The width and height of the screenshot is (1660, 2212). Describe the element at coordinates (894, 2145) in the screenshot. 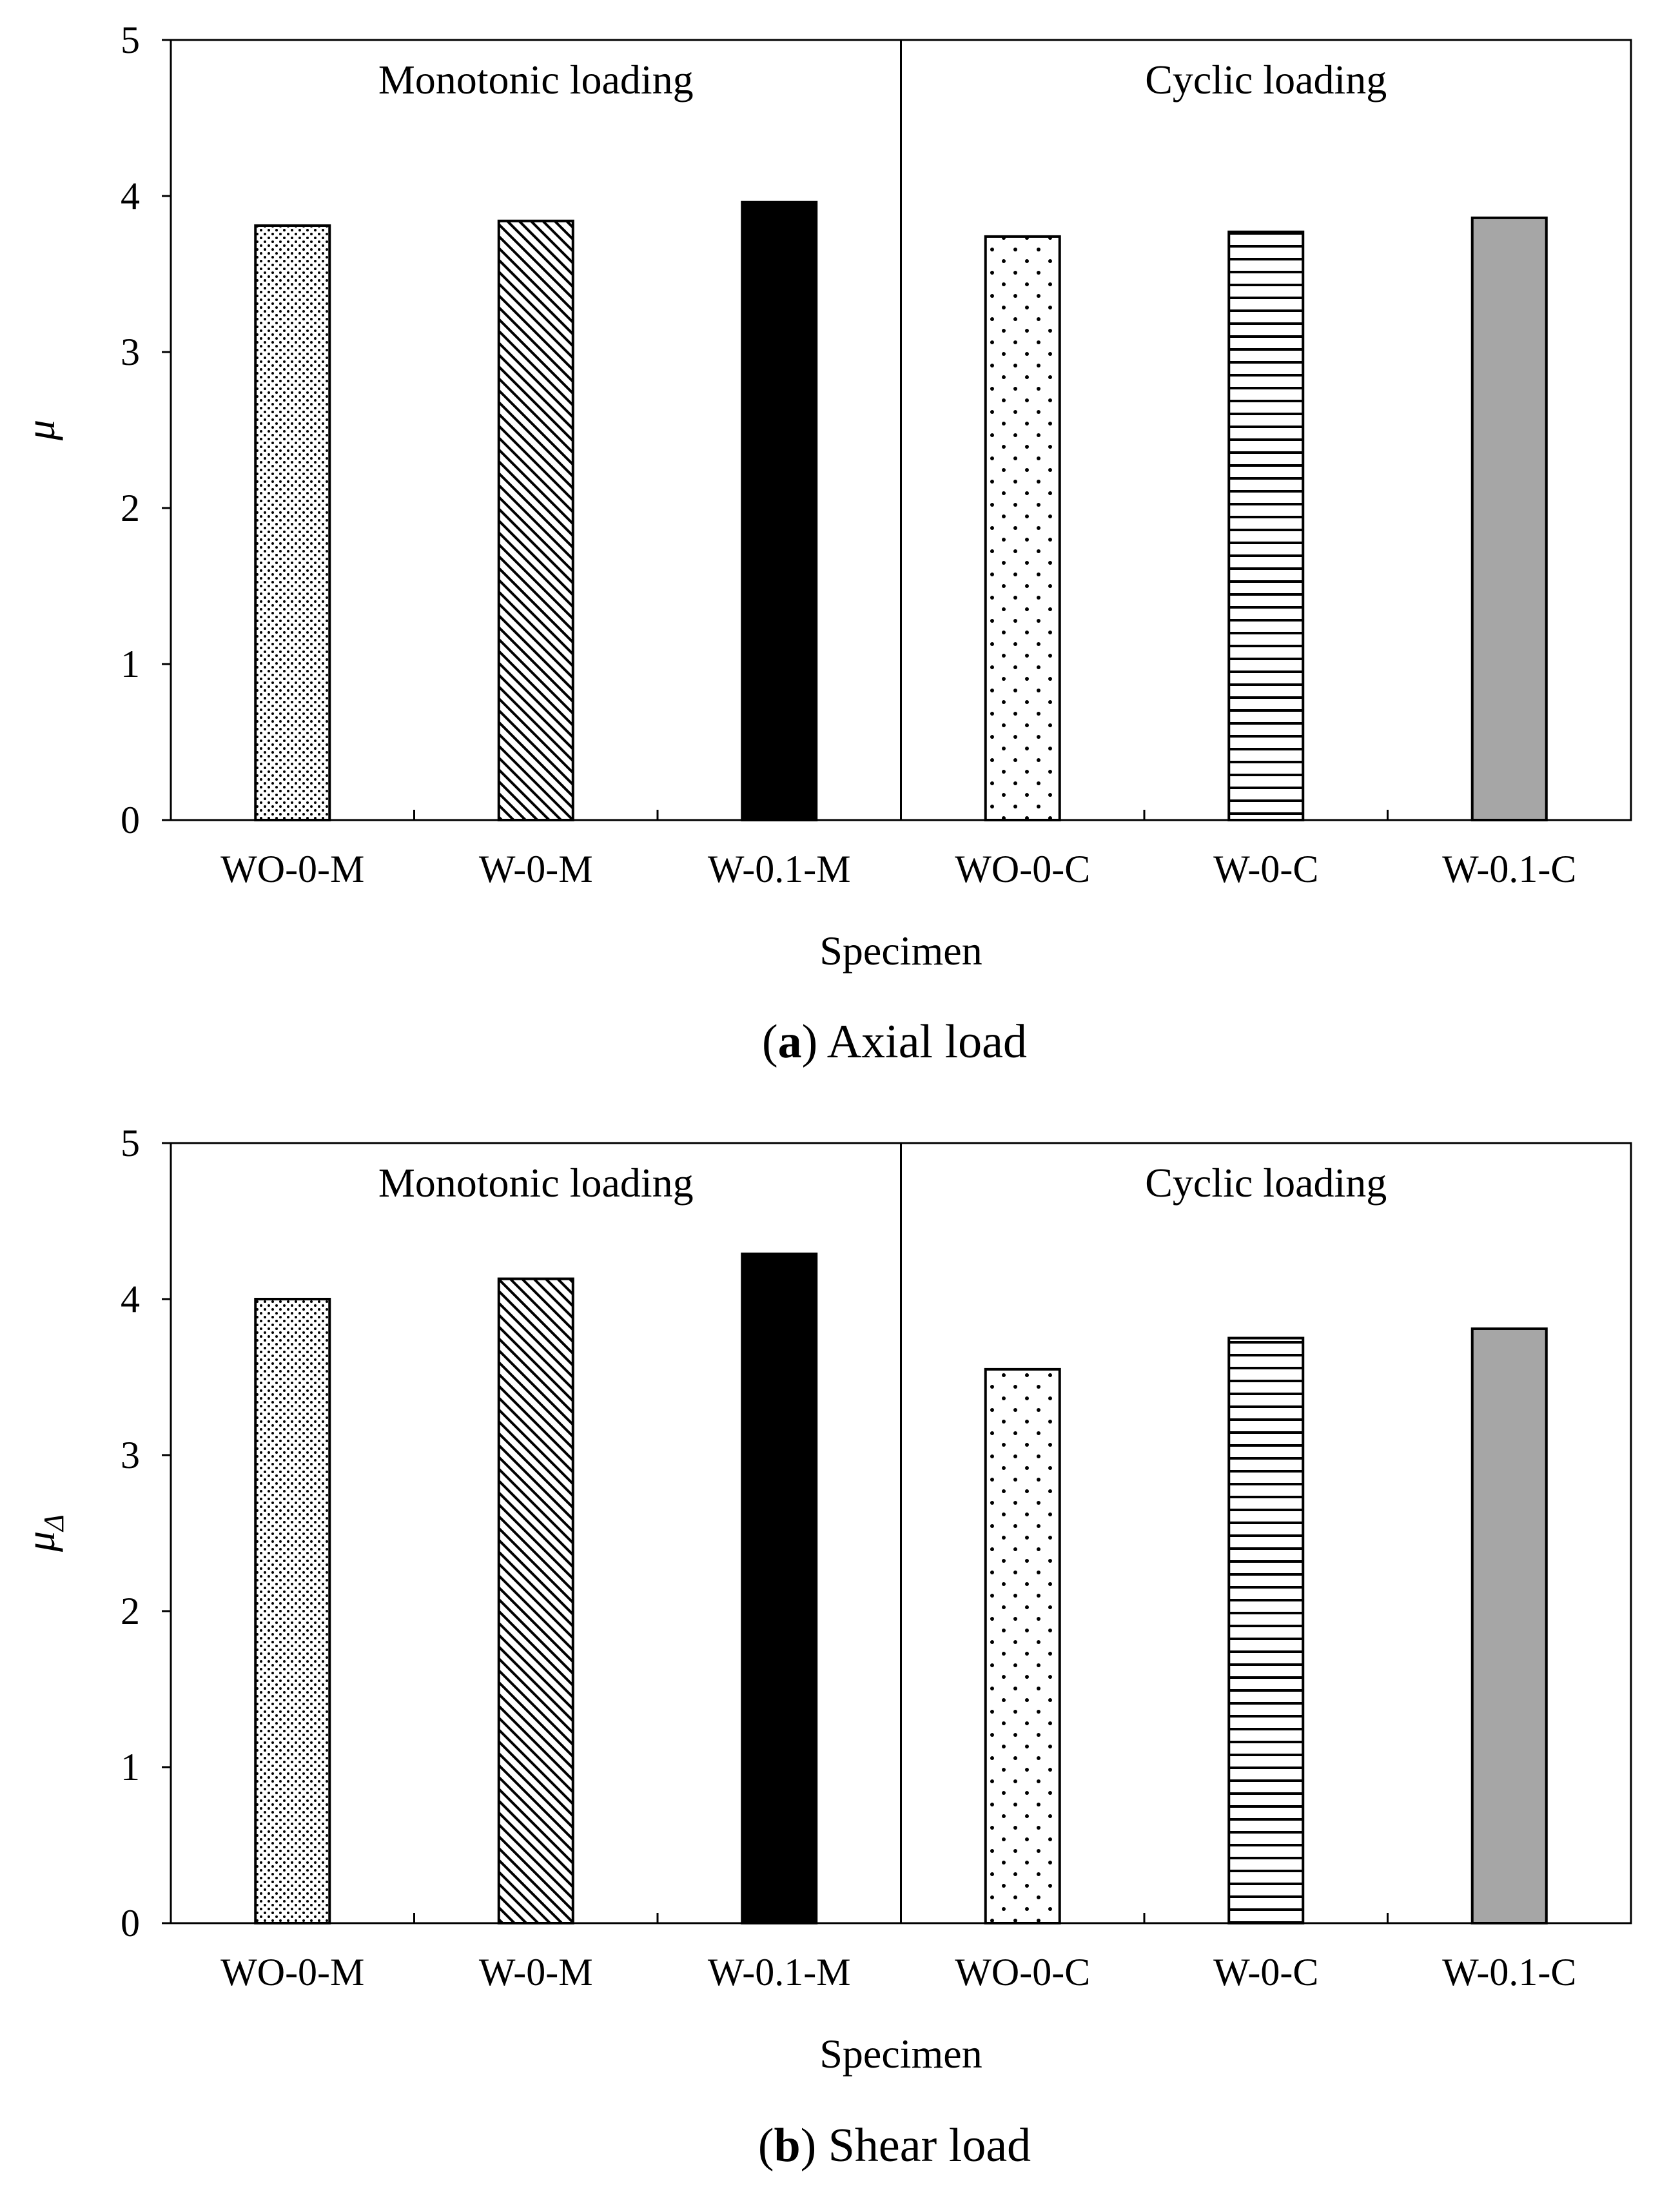

I see `caption: (b) Shear load` at that location.